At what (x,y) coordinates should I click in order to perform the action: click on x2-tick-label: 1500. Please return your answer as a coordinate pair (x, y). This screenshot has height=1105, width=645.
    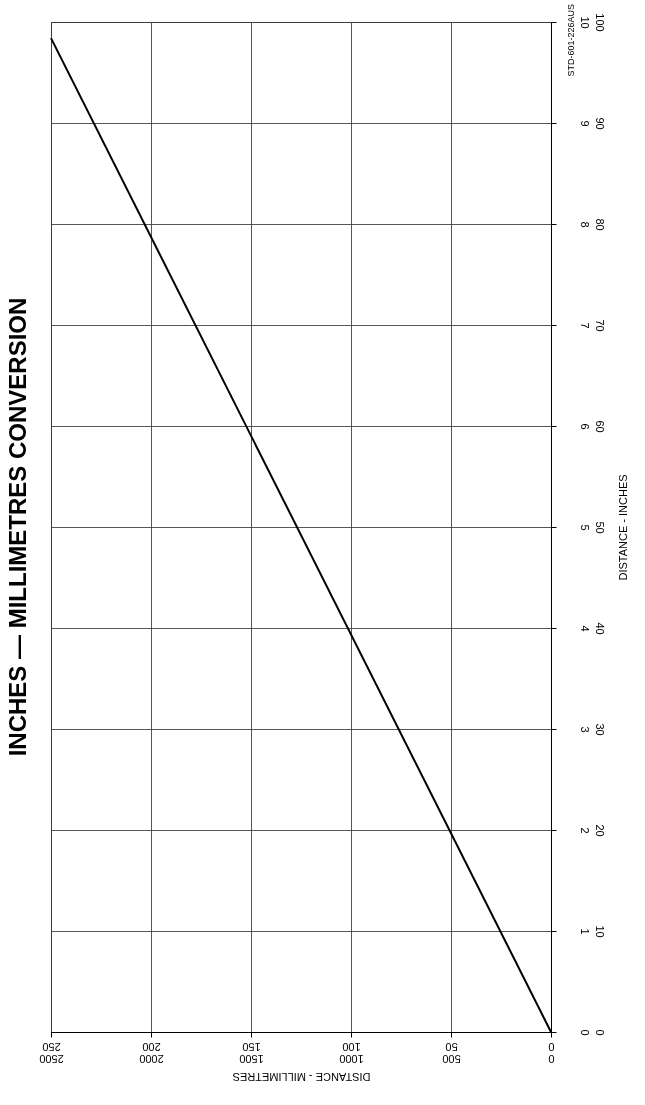
    Looking at the image, I should click on (251, 1058).